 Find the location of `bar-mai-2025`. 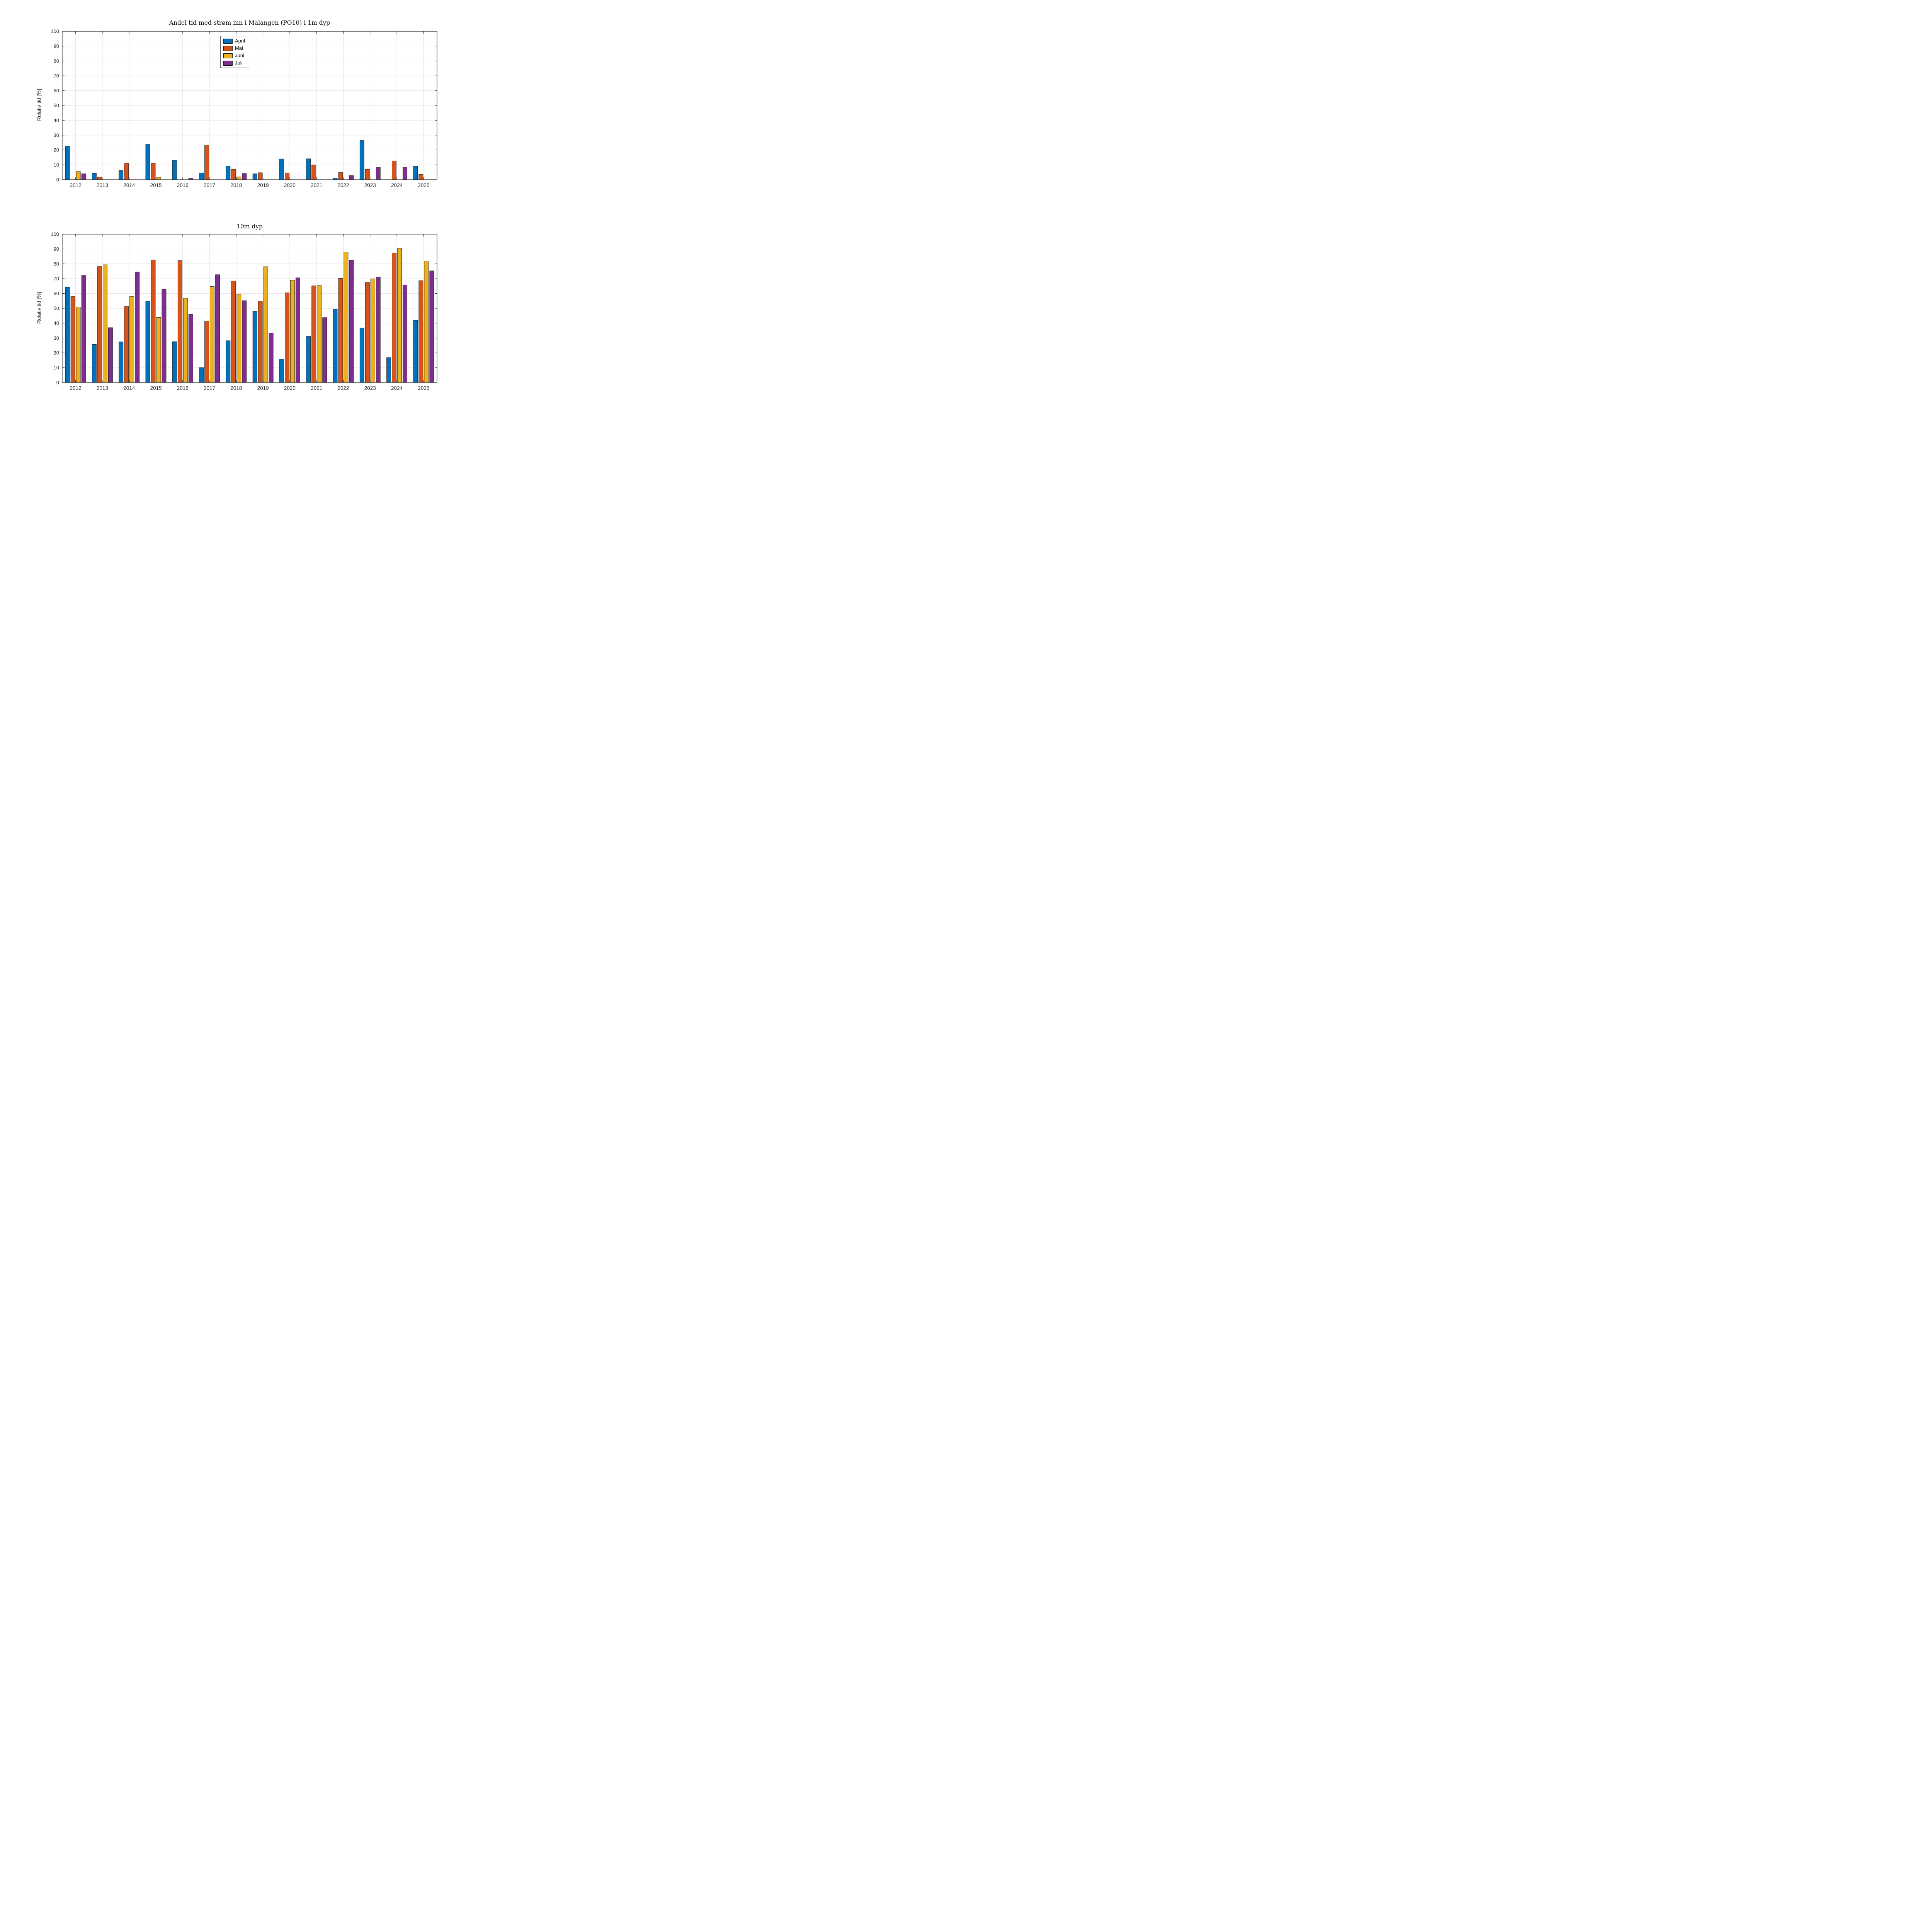

bar-mai-2025 is located at coordinates (421, 332).